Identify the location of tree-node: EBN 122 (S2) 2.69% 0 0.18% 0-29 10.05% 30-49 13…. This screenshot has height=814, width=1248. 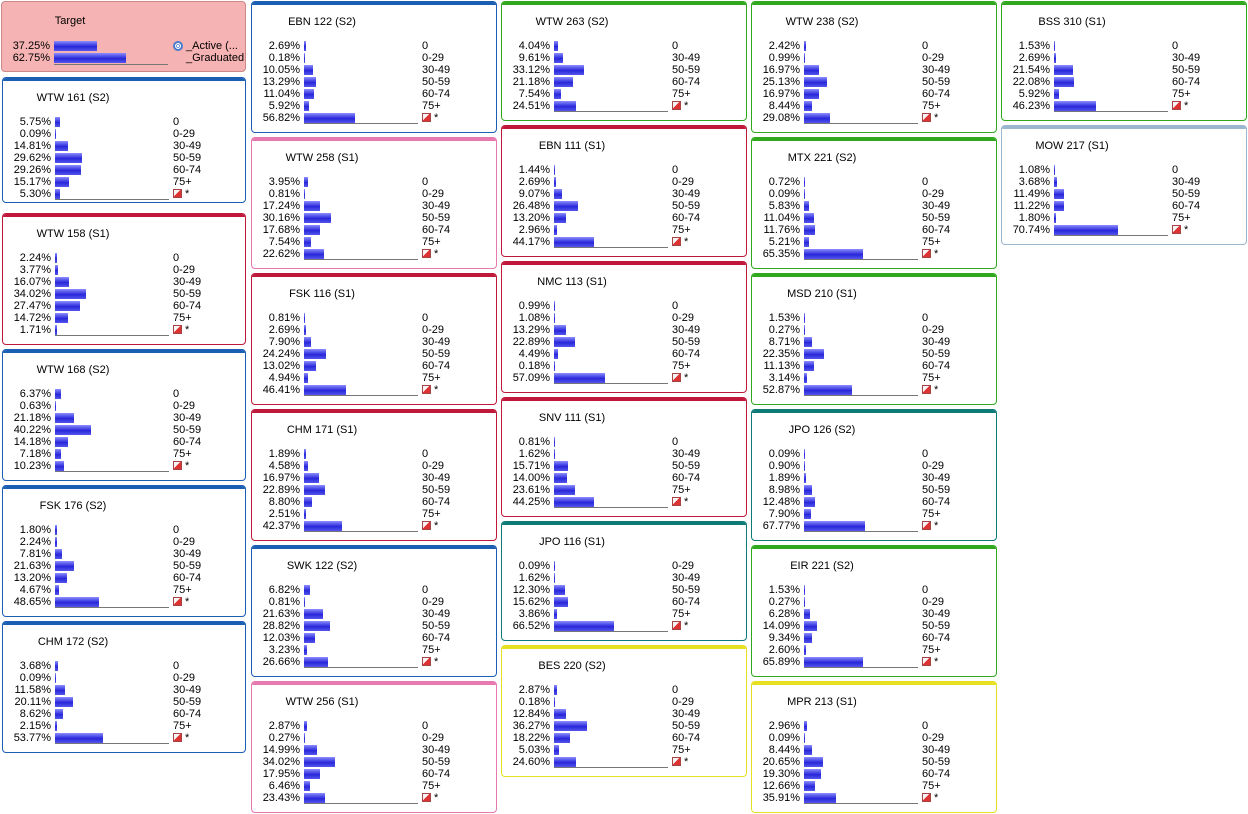
(374, 67).